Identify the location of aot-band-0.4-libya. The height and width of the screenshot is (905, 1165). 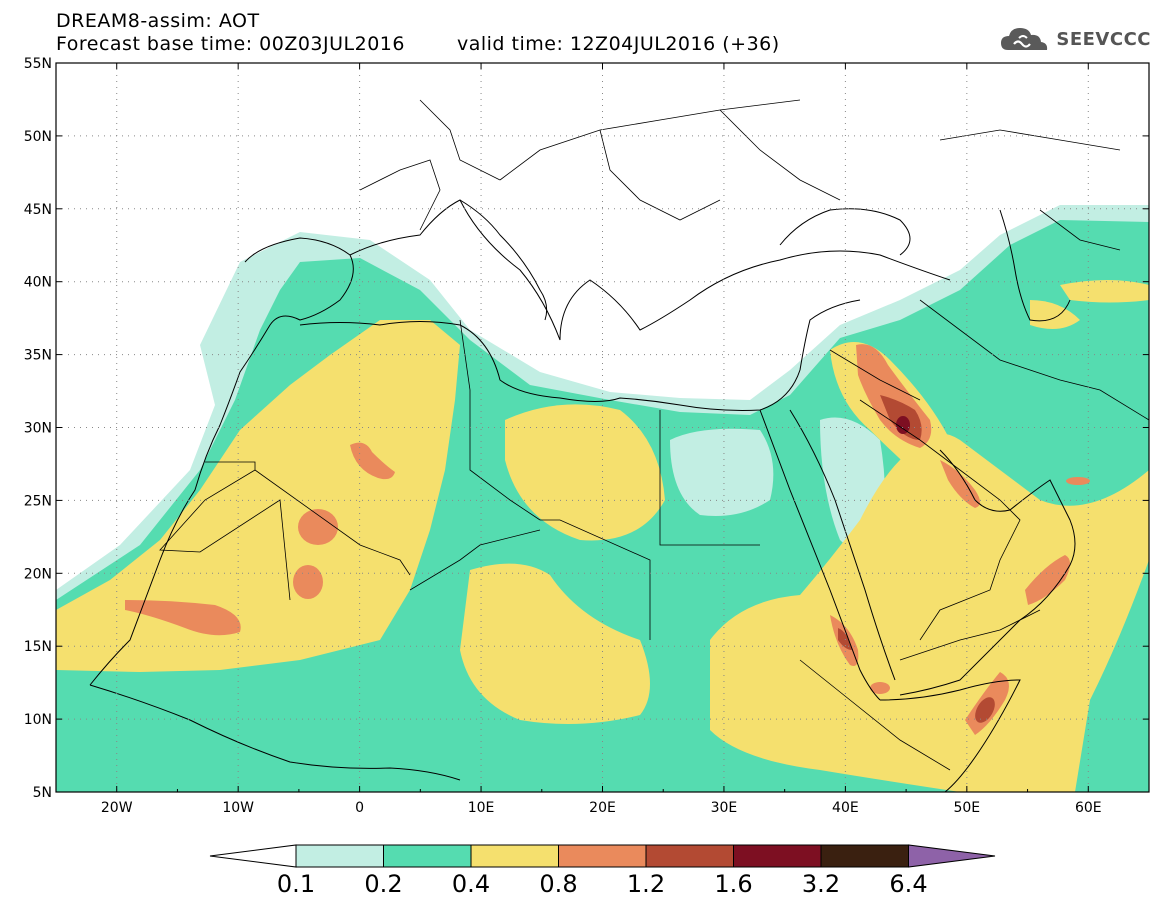
(585, 472).